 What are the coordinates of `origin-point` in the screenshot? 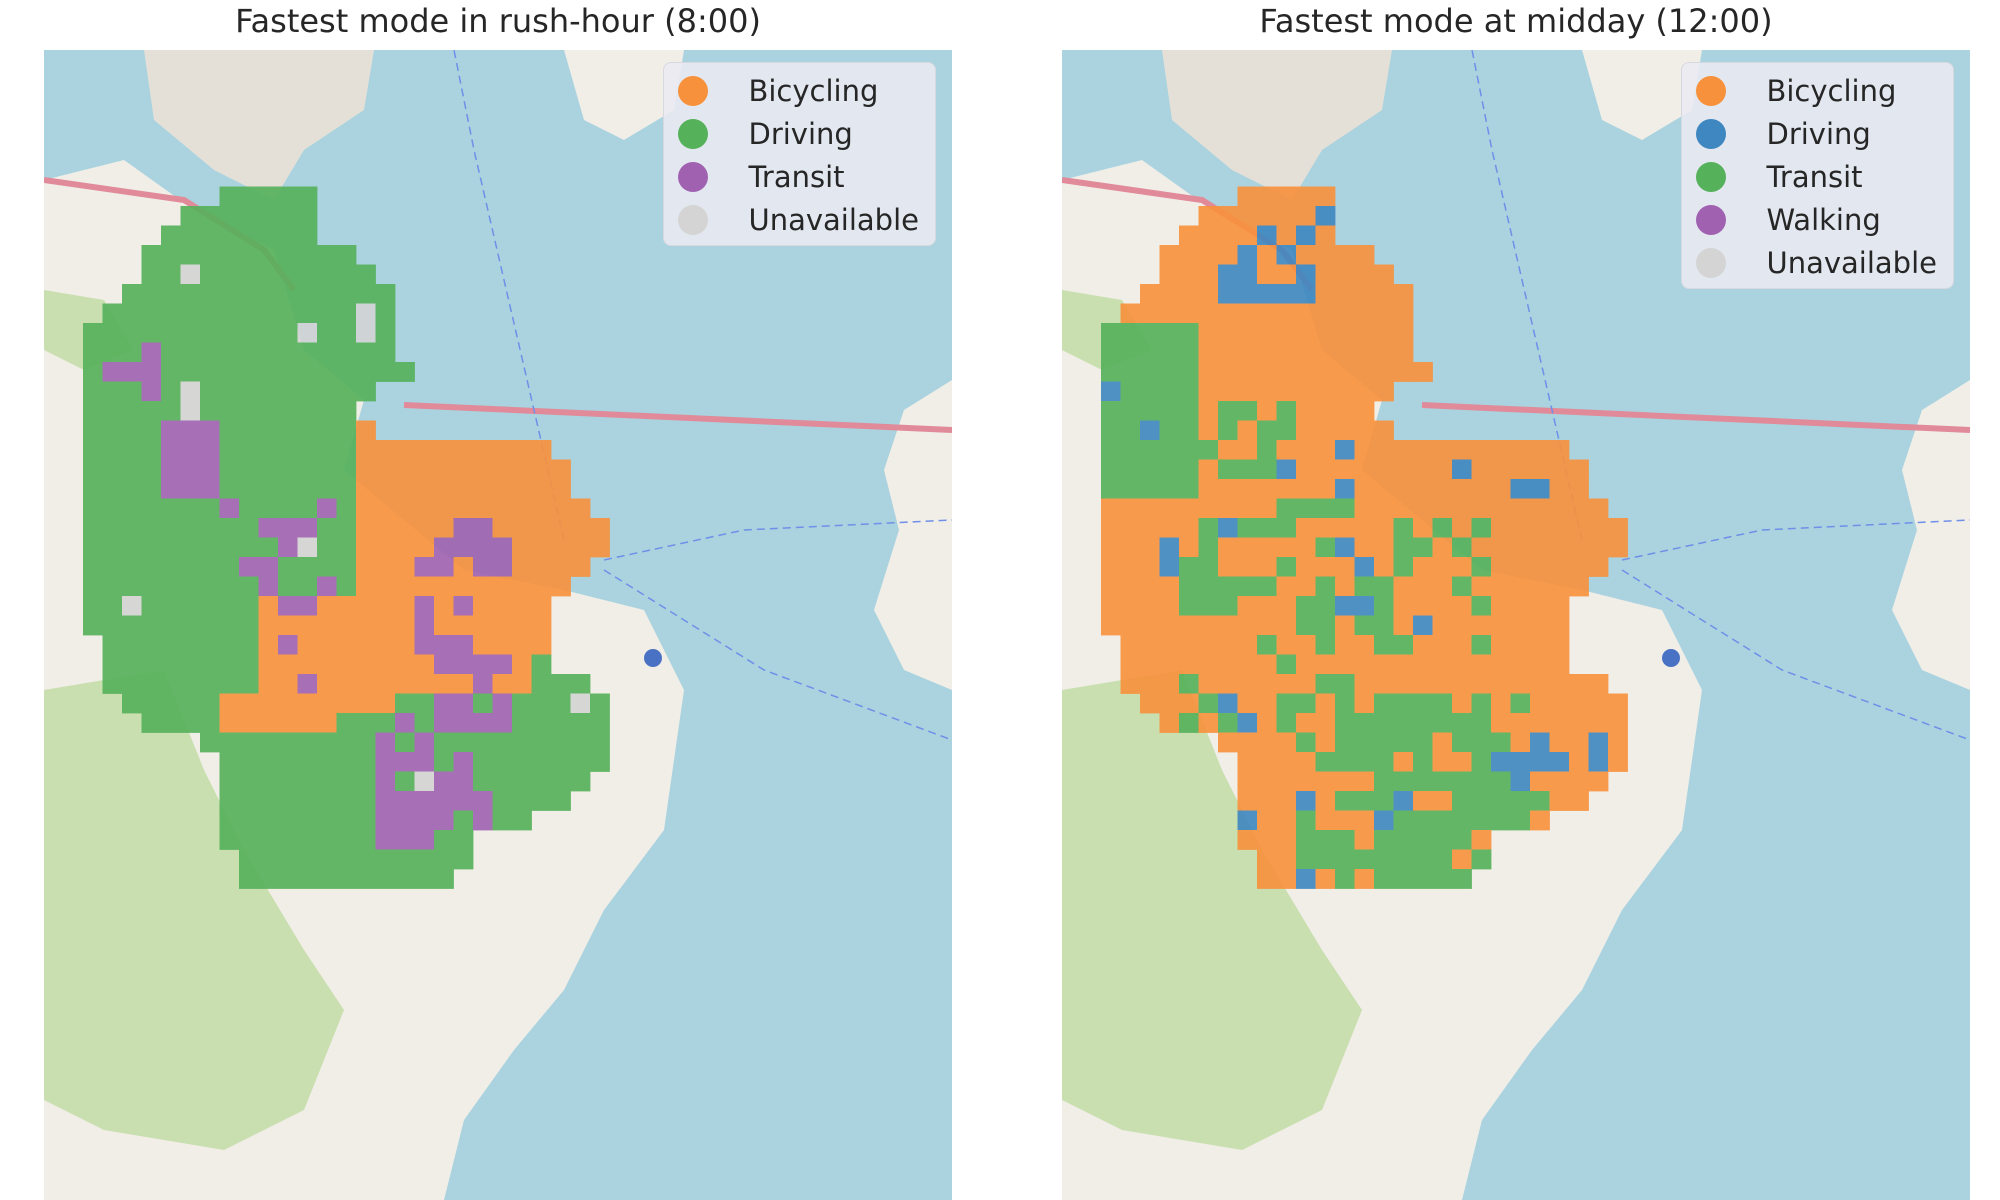 It's located at (1671, 658).